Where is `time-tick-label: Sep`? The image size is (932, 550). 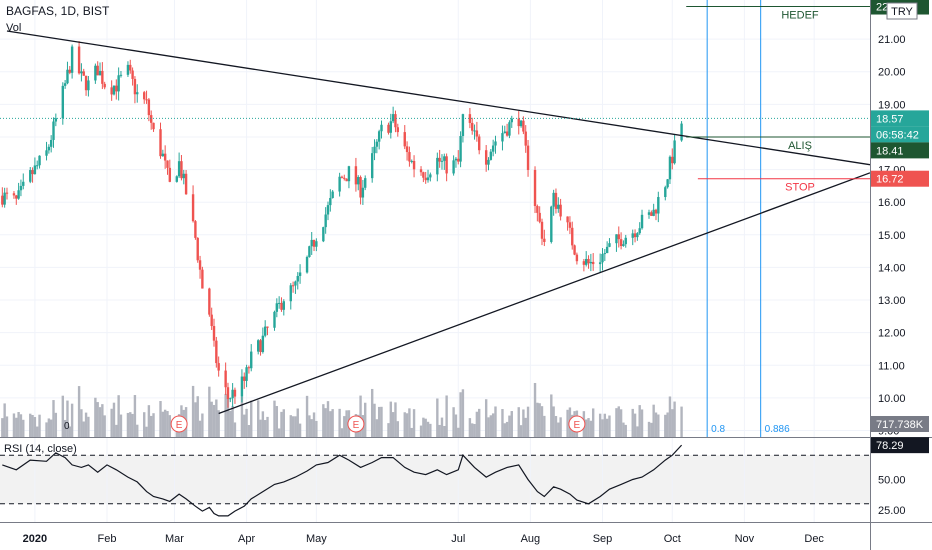
time-tick-label: Sep is located at coordinates (603, 539).